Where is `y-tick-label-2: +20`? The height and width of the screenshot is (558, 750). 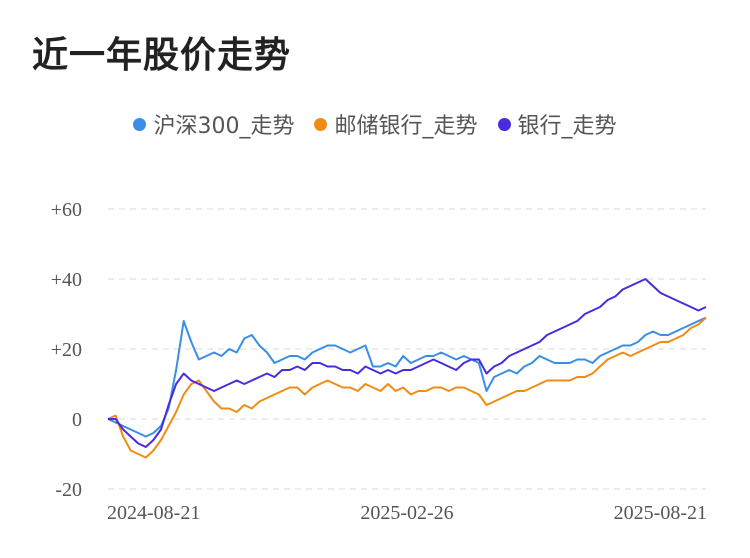 y-tick-label-2: +20 is located at coordinates (66, 350).